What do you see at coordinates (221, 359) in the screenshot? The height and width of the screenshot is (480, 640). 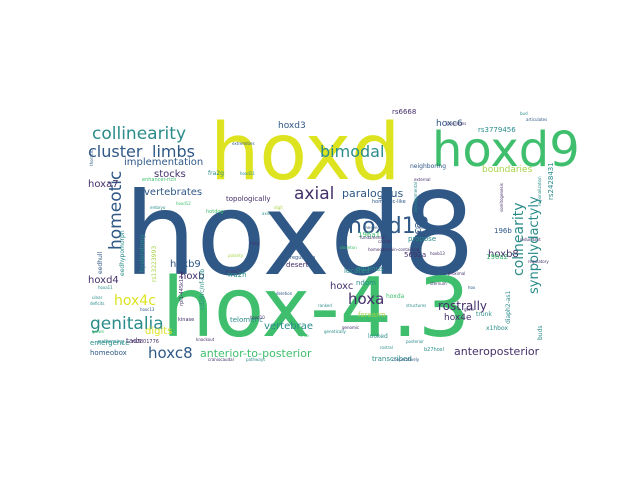 I see `word: craniocaudal` at bounding box center [221, 359].